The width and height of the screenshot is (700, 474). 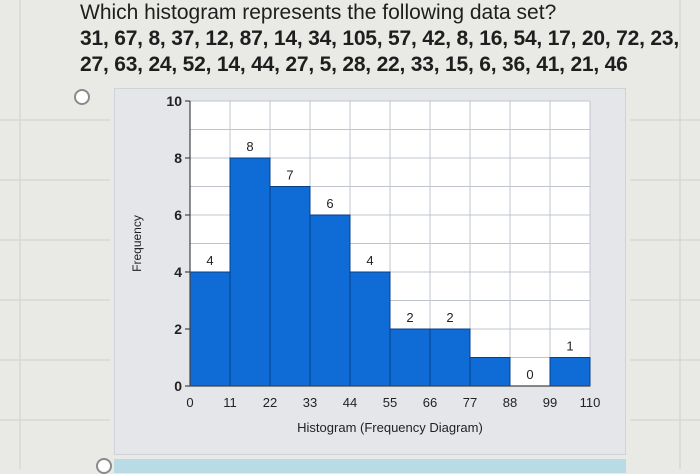 What do you see at coordinates (289, 175) in the screenshot?
I see `bar-value-label: 7` at bounding box center [289, 175].